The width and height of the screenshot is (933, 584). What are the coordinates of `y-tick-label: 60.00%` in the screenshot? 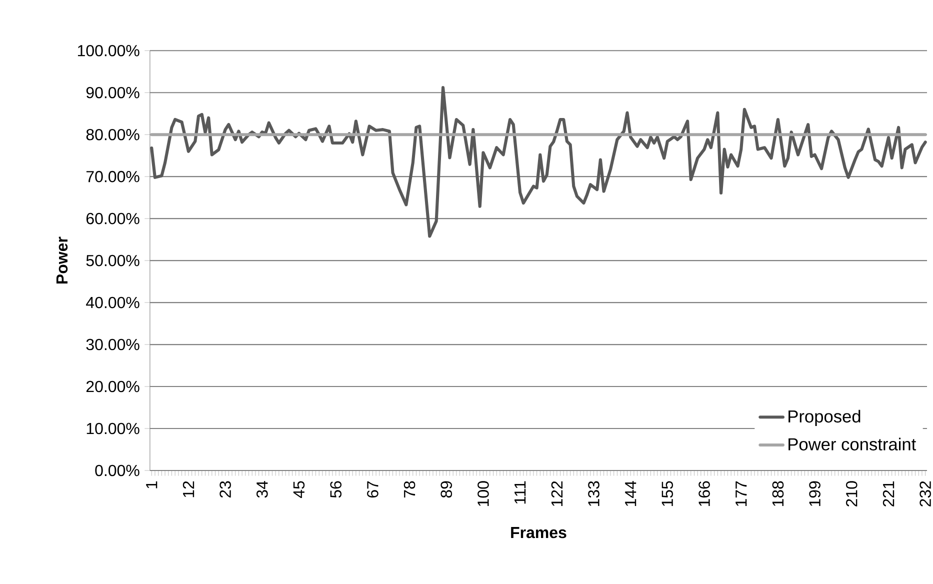 It's located at (113, 218).